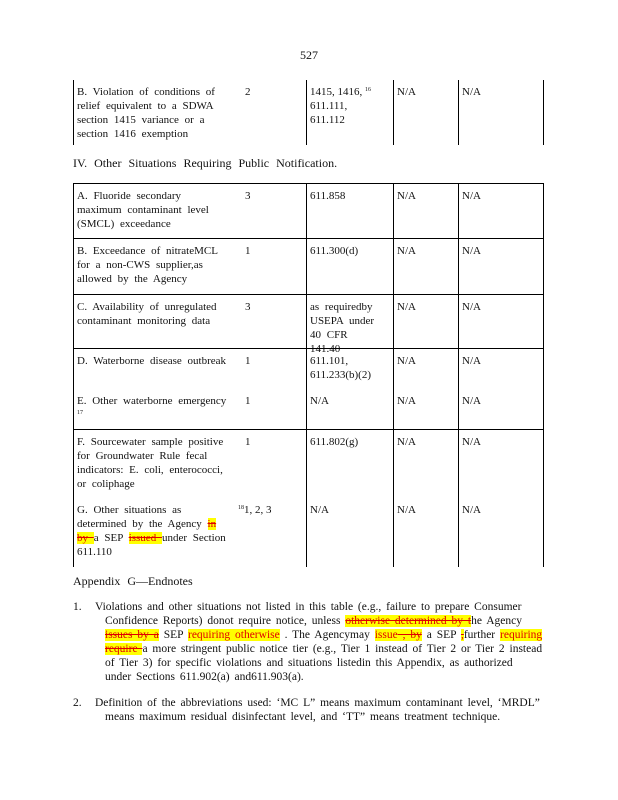 Image resolution: width=618 pixels, height=800 pixels. I want to click on tier-cell: 1, so click(274, 266).